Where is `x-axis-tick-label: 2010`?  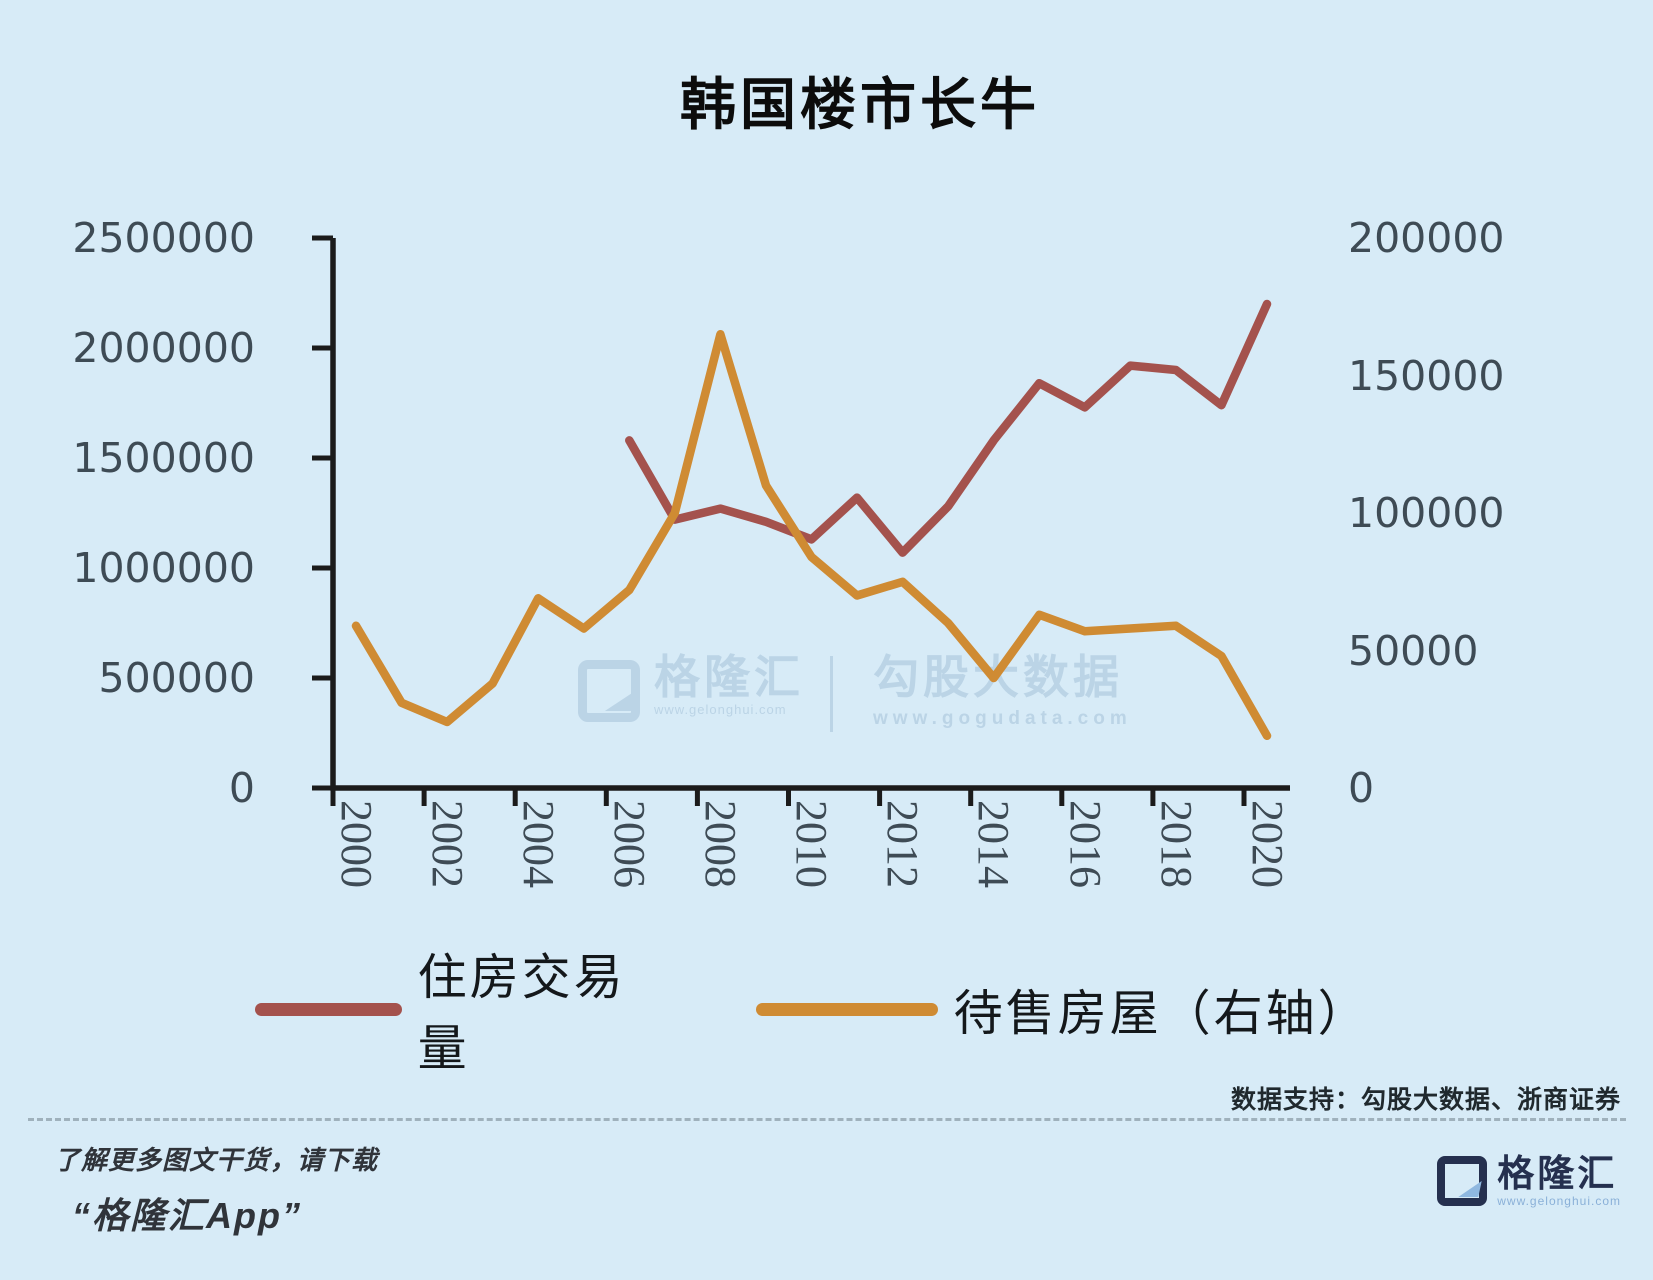 x-axis-tick-label: 2010 is located at coordinates (812, 844).